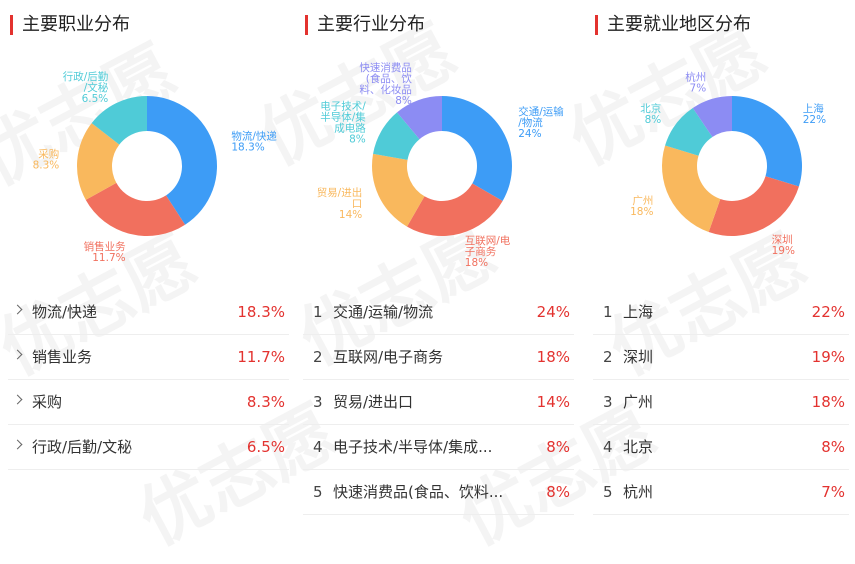 Image resolution: width=855 pixels, height=564 pixels. Describe the element at coordinates (650, 114) in the screenshot. I see `donut-slice-label: 北京 8%` at that location.